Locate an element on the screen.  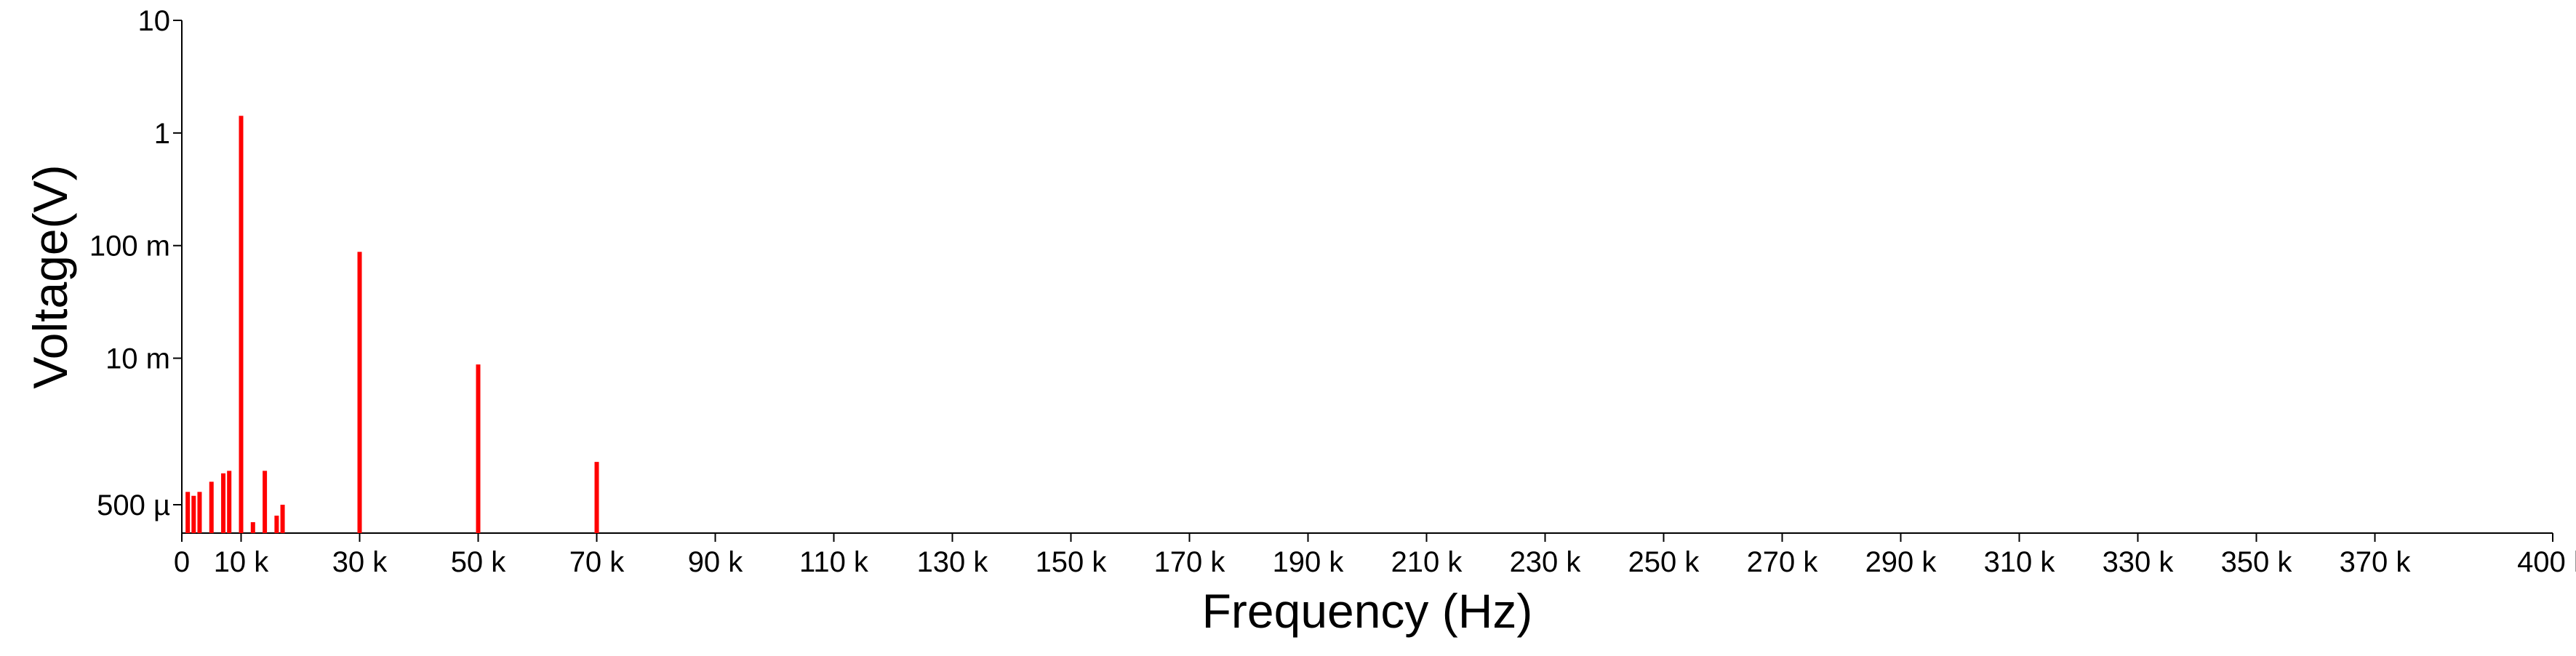
x-tick-label: 0 is located at coordinates (182, 562).